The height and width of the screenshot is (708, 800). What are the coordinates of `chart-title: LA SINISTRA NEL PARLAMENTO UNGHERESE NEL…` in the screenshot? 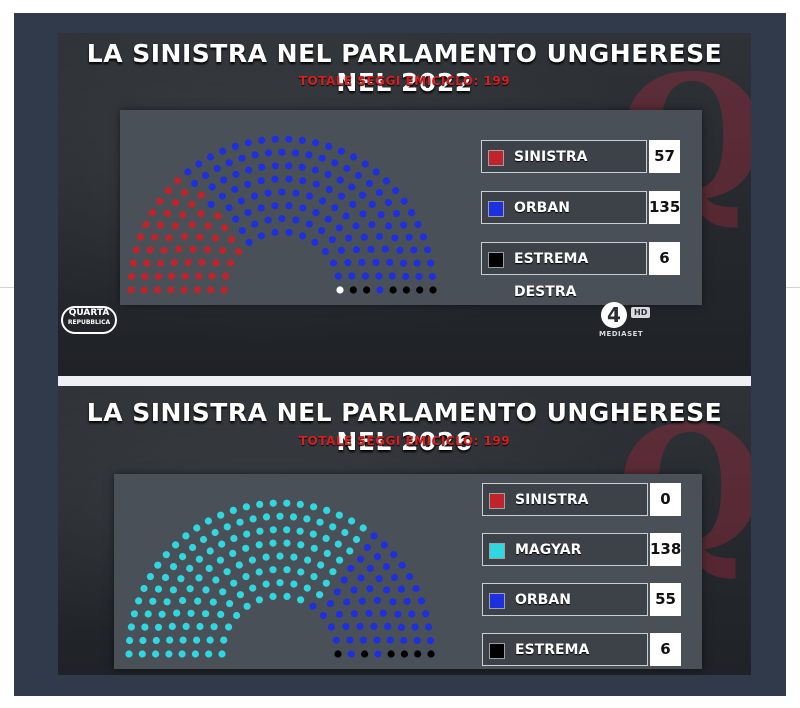 It's located at (404, 68).